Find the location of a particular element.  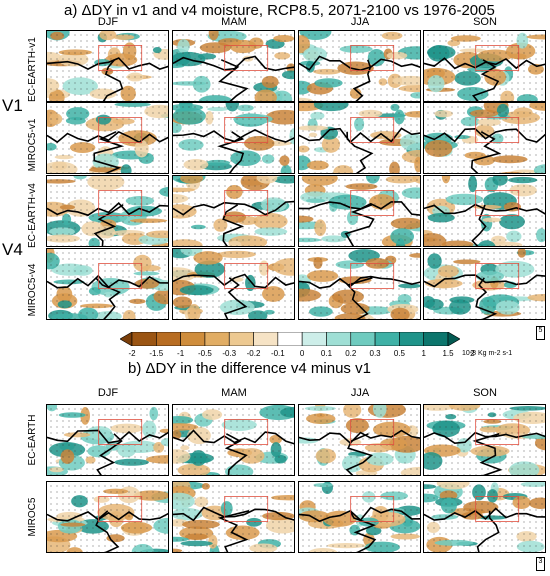

row-label-ec-earth-v4: EC-EARTH-v4 is located at coordinates (32, 215).